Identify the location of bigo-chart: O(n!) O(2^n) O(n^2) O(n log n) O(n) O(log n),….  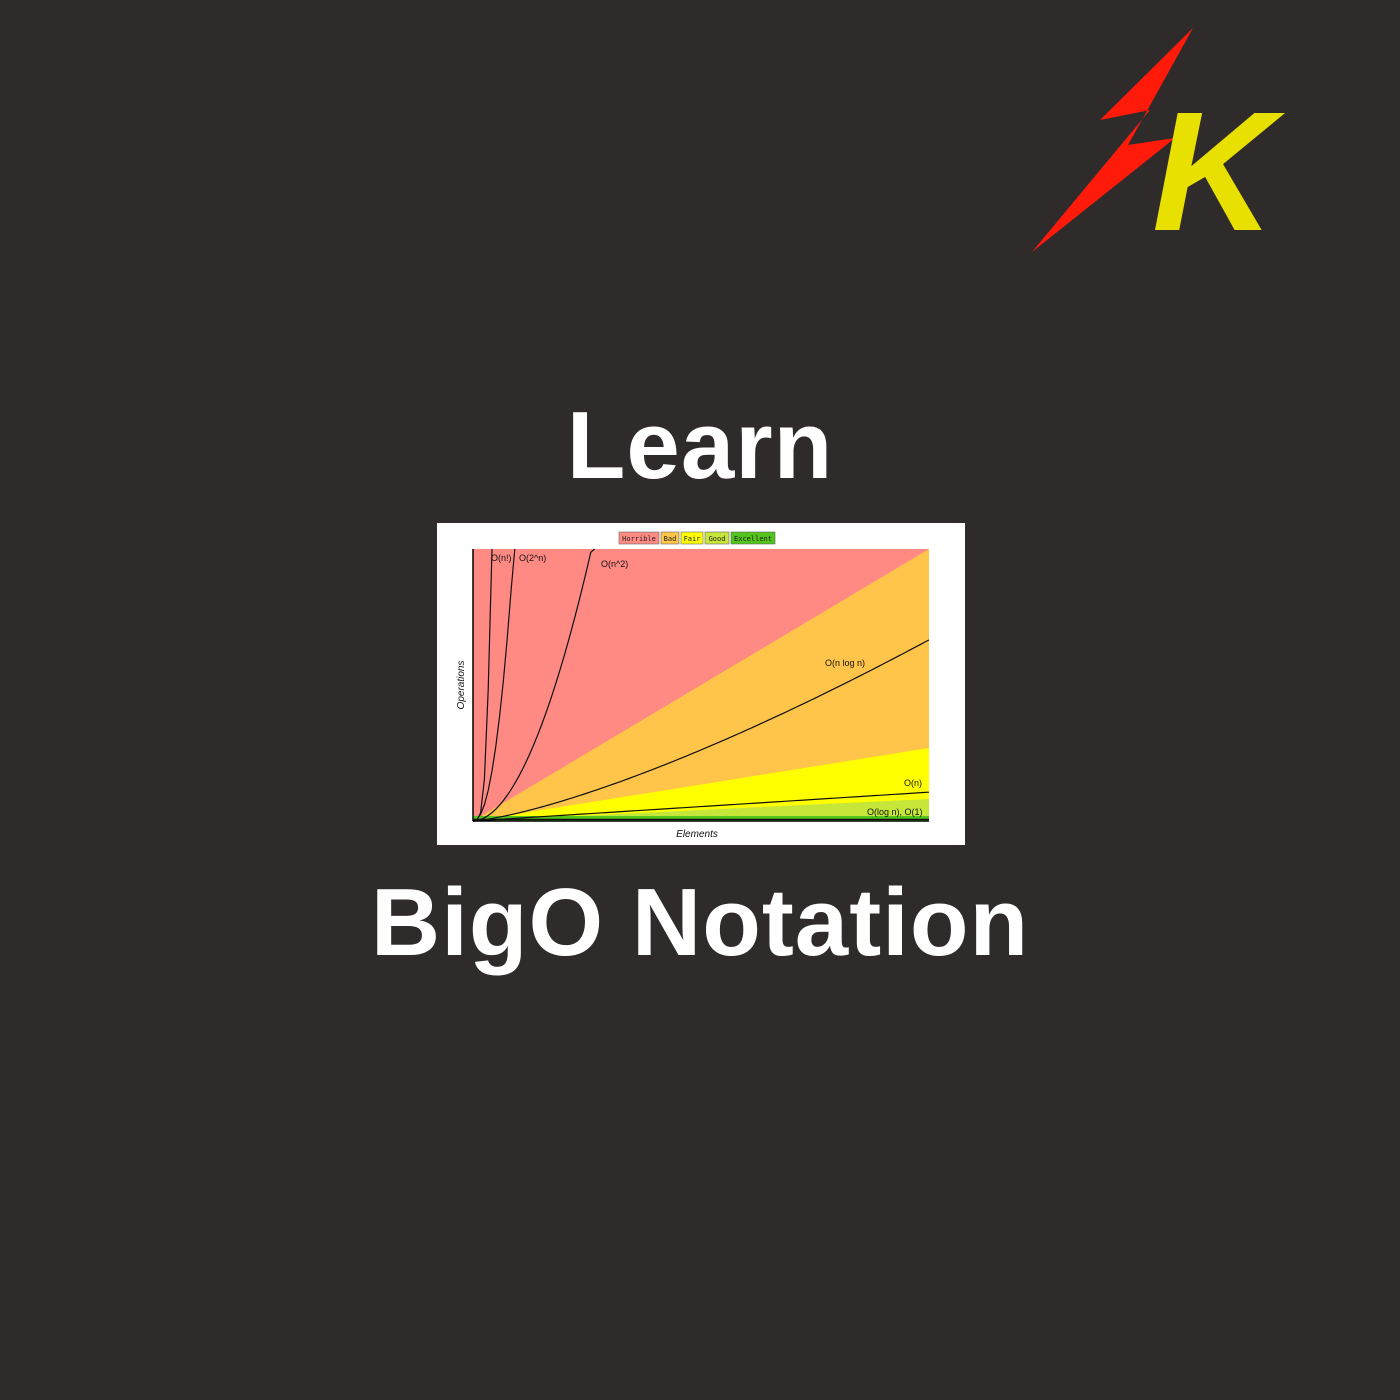
(701, 684).